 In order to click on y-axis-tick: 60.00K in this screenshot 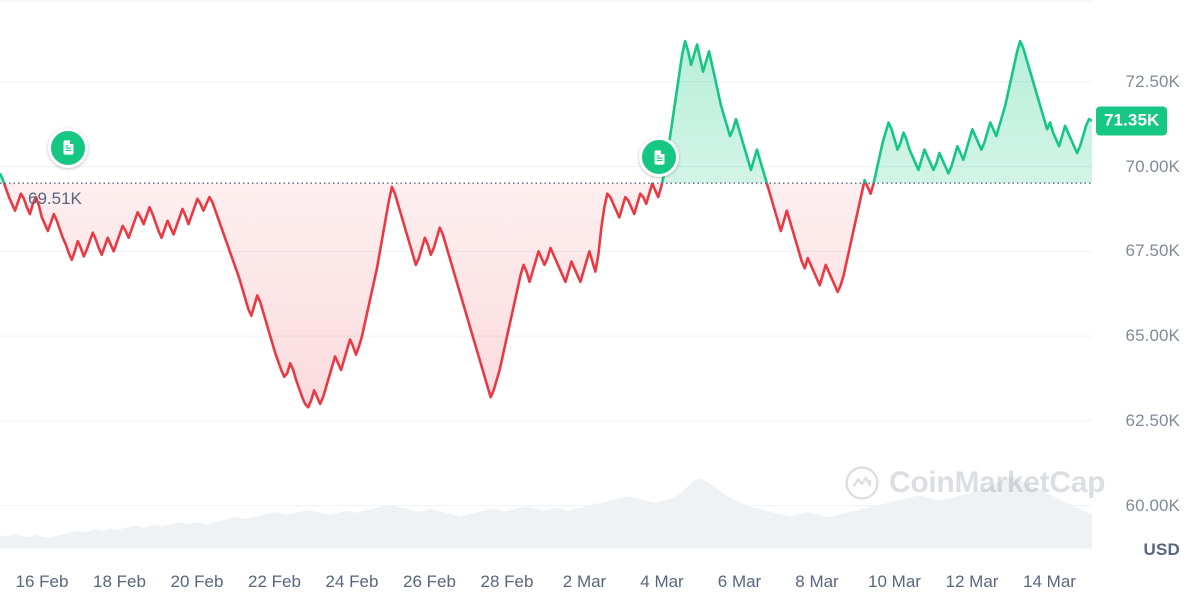, I will do `click(1152, 505)`.